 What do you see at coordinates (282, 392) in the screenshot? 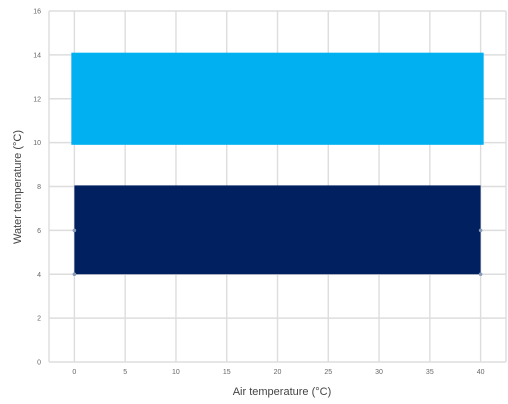
I see `x-axis-title: Air temperature (°C)` at bounding box center [282, 392].